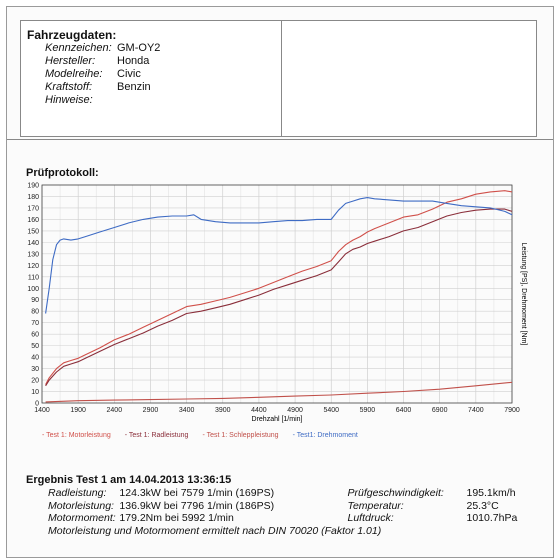  What do you see at coordinates (331, 410) in the screenshot?
I see `x-tick-label: 5400` at bounding box center [331, 410].